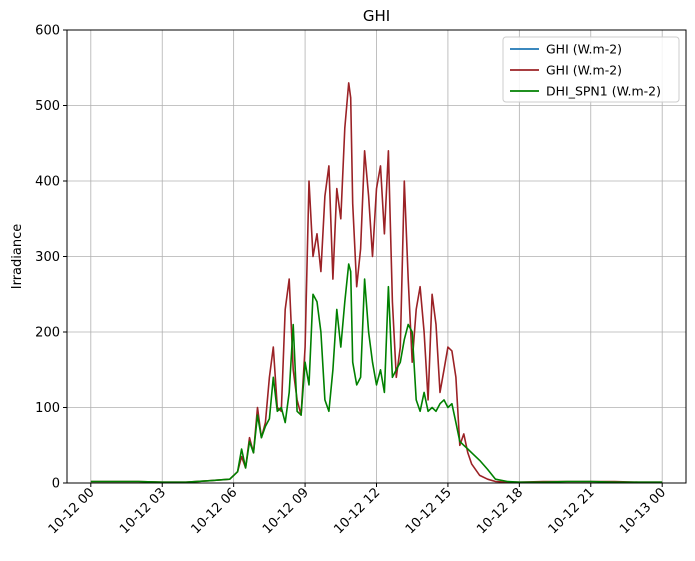 Image resolution: width=695 pixels, height=561 pixels. What do you see at coordinates (47, 257) in the screenshot?
I see `y-tick-label: 300` at bounding box center [47, 257].